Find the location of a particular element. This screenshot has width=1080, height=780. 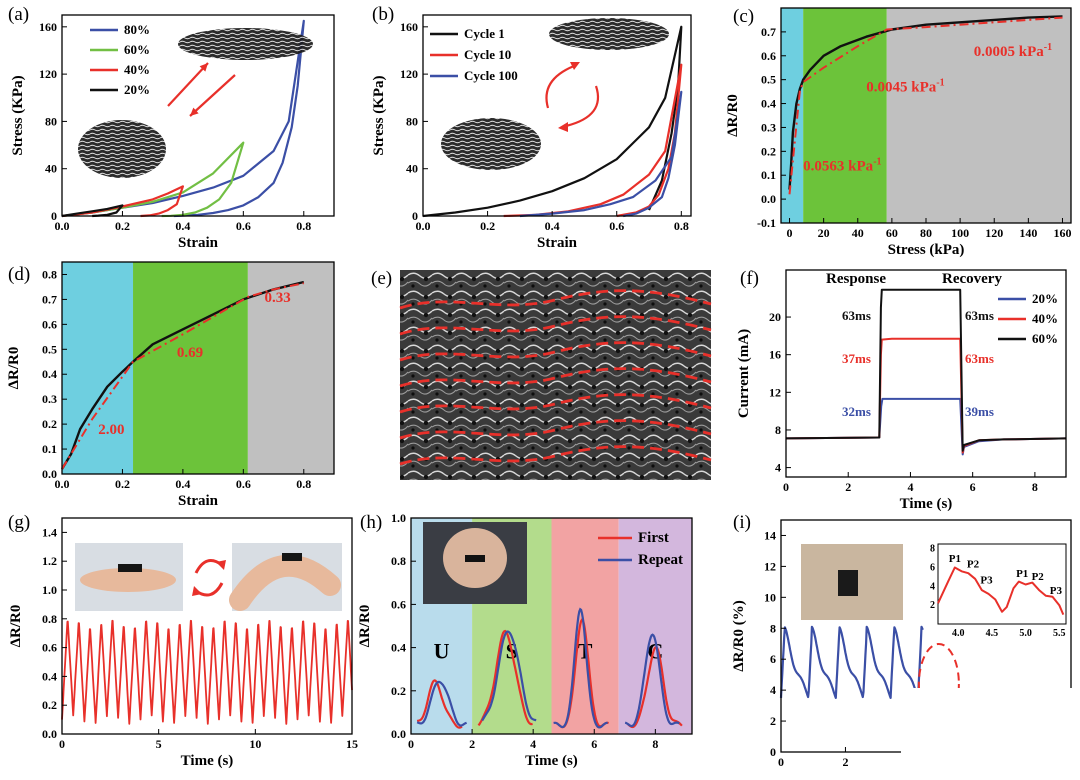

arc-down is located at coordinates (582, 106).